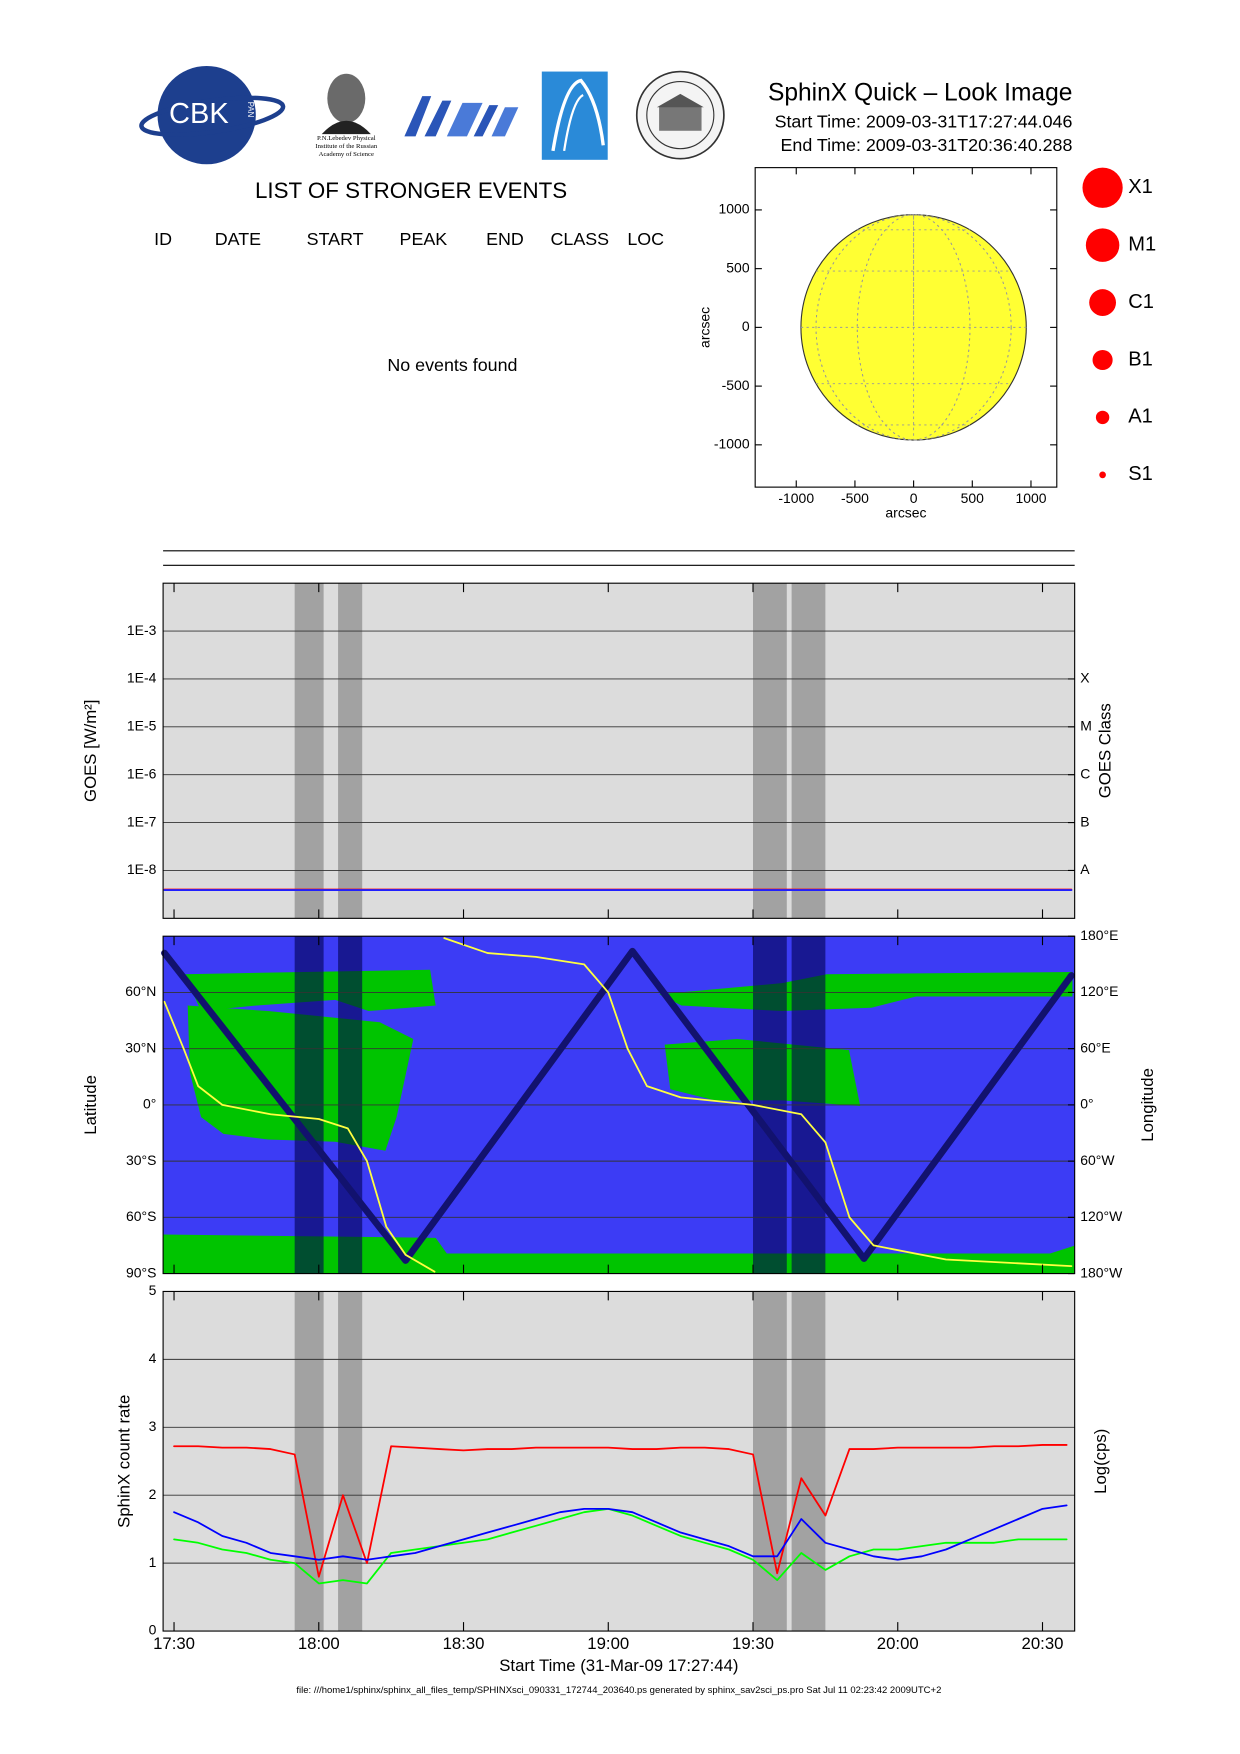 The height and width of the screenshot is (1754, 1240). Describe the element at coordinates (705, 327) in the screenshot. I see `y-axis-title: arcsec` at that location.